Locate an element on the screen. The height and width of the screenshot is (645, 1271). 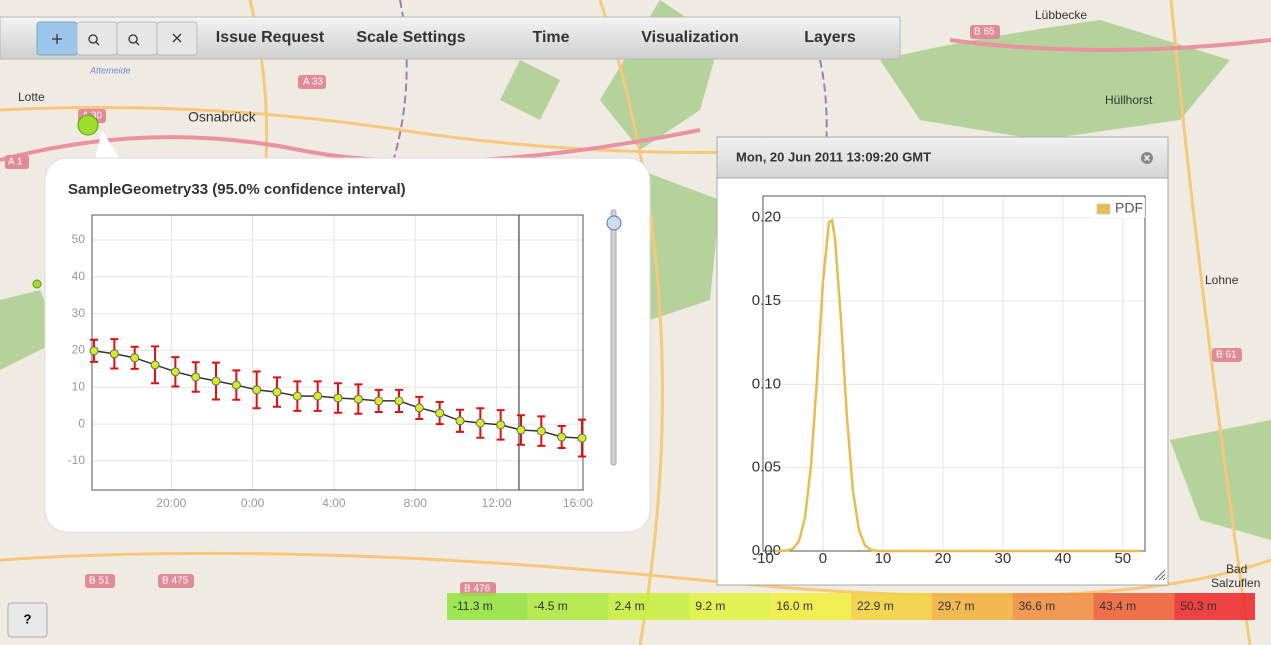
map-label: Attemeide is located at coordinates (110, 70).